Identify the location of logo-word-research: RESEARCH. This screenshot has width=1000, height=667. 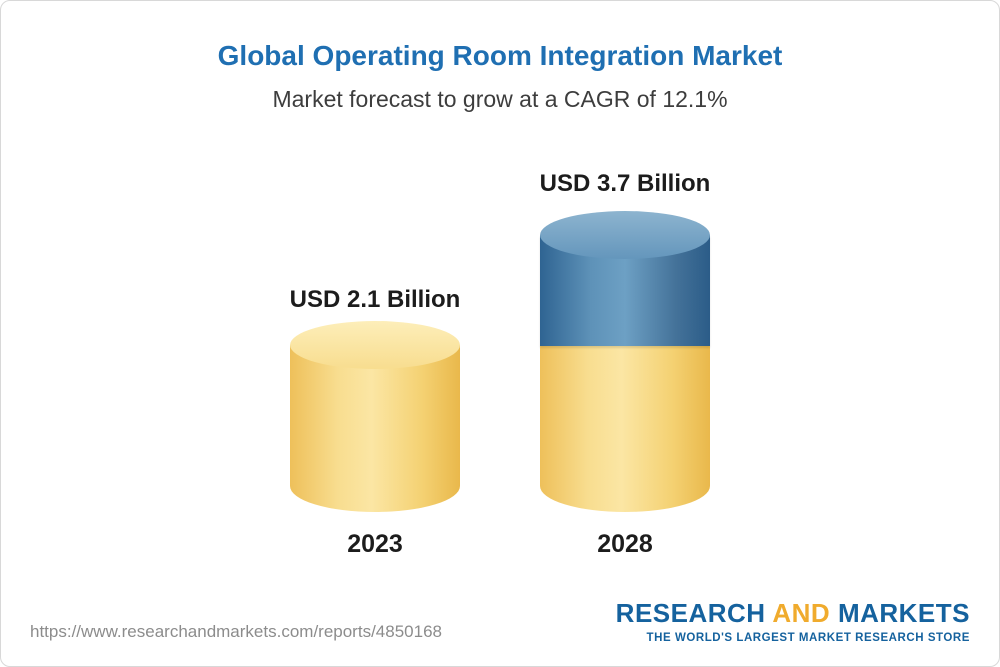
(690, 613).